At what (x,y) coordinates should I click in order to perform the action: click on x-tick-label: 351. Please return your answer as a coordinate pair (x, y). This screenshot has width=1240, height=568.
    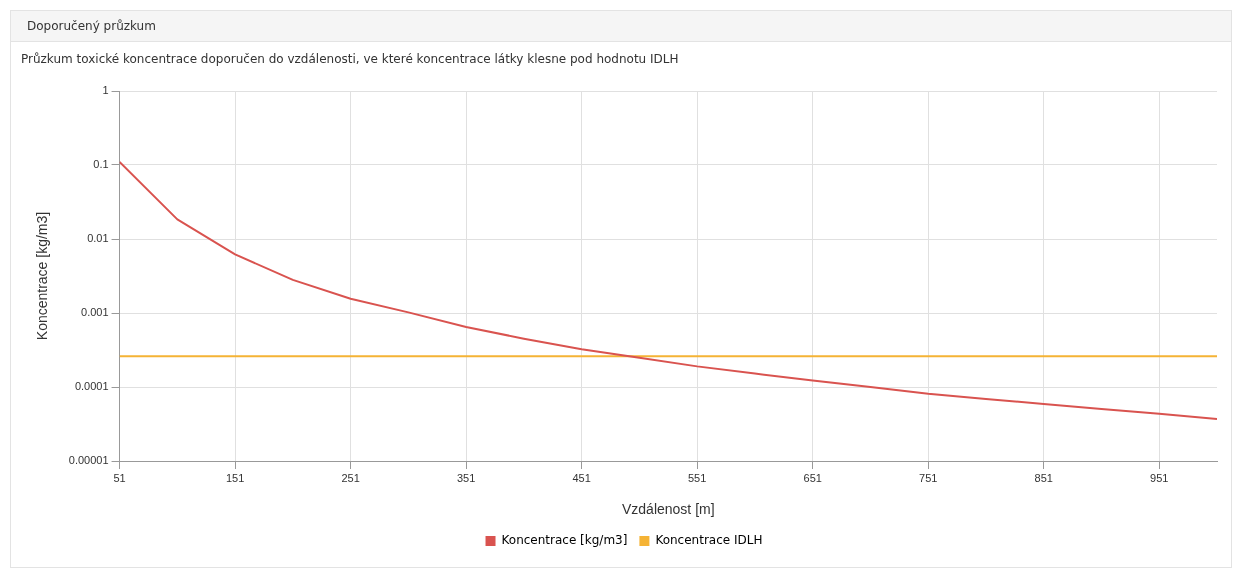
    Looking at the image, I should click on (466, 477).